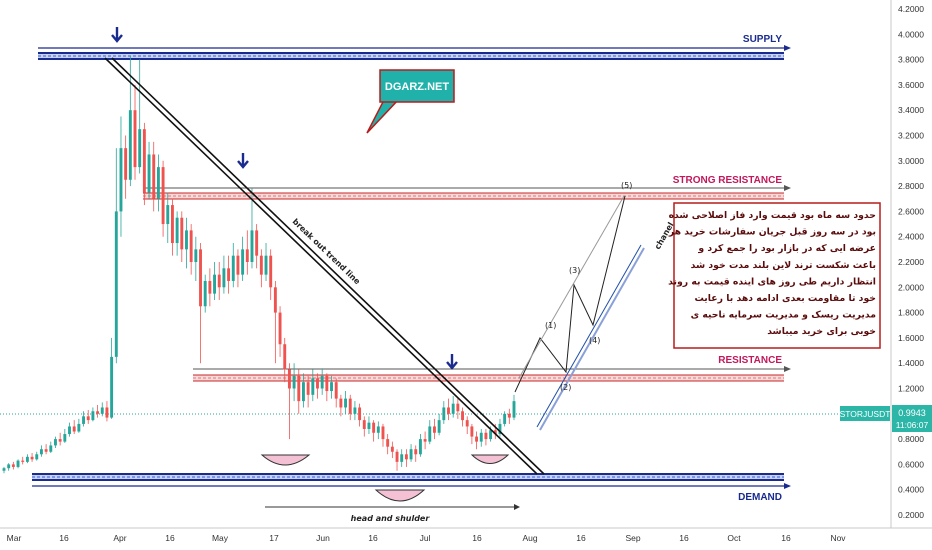 This screenshot has width=932, height=550. What do you see at coordinates (414, 47) in the screenshot?
I see `supply-zone: SUPPLY` at bounding box center [414, 47].